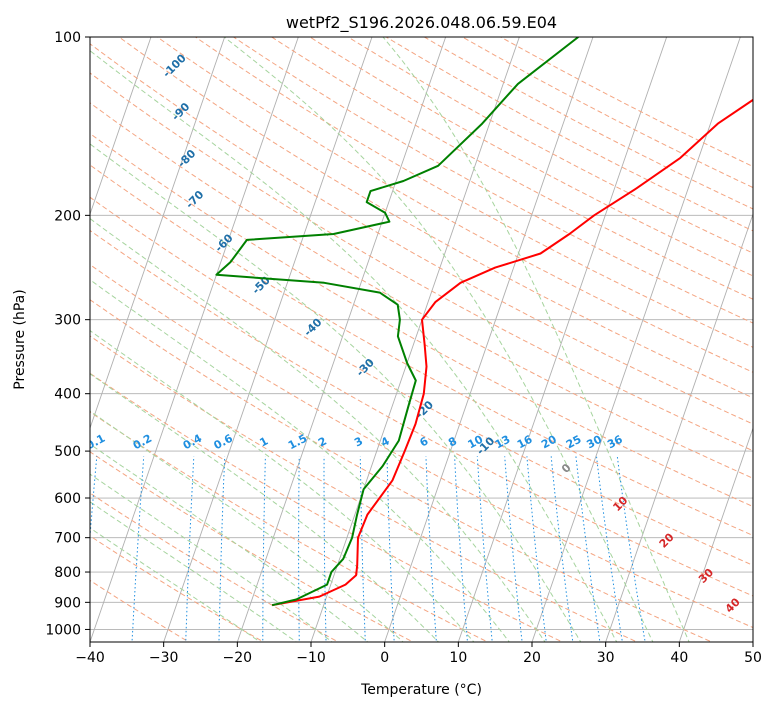  What do you see at coordinates (549, 442) in the screenshot?
I see `mixing-ratio-label: 20` at bounding box center [549, 442].